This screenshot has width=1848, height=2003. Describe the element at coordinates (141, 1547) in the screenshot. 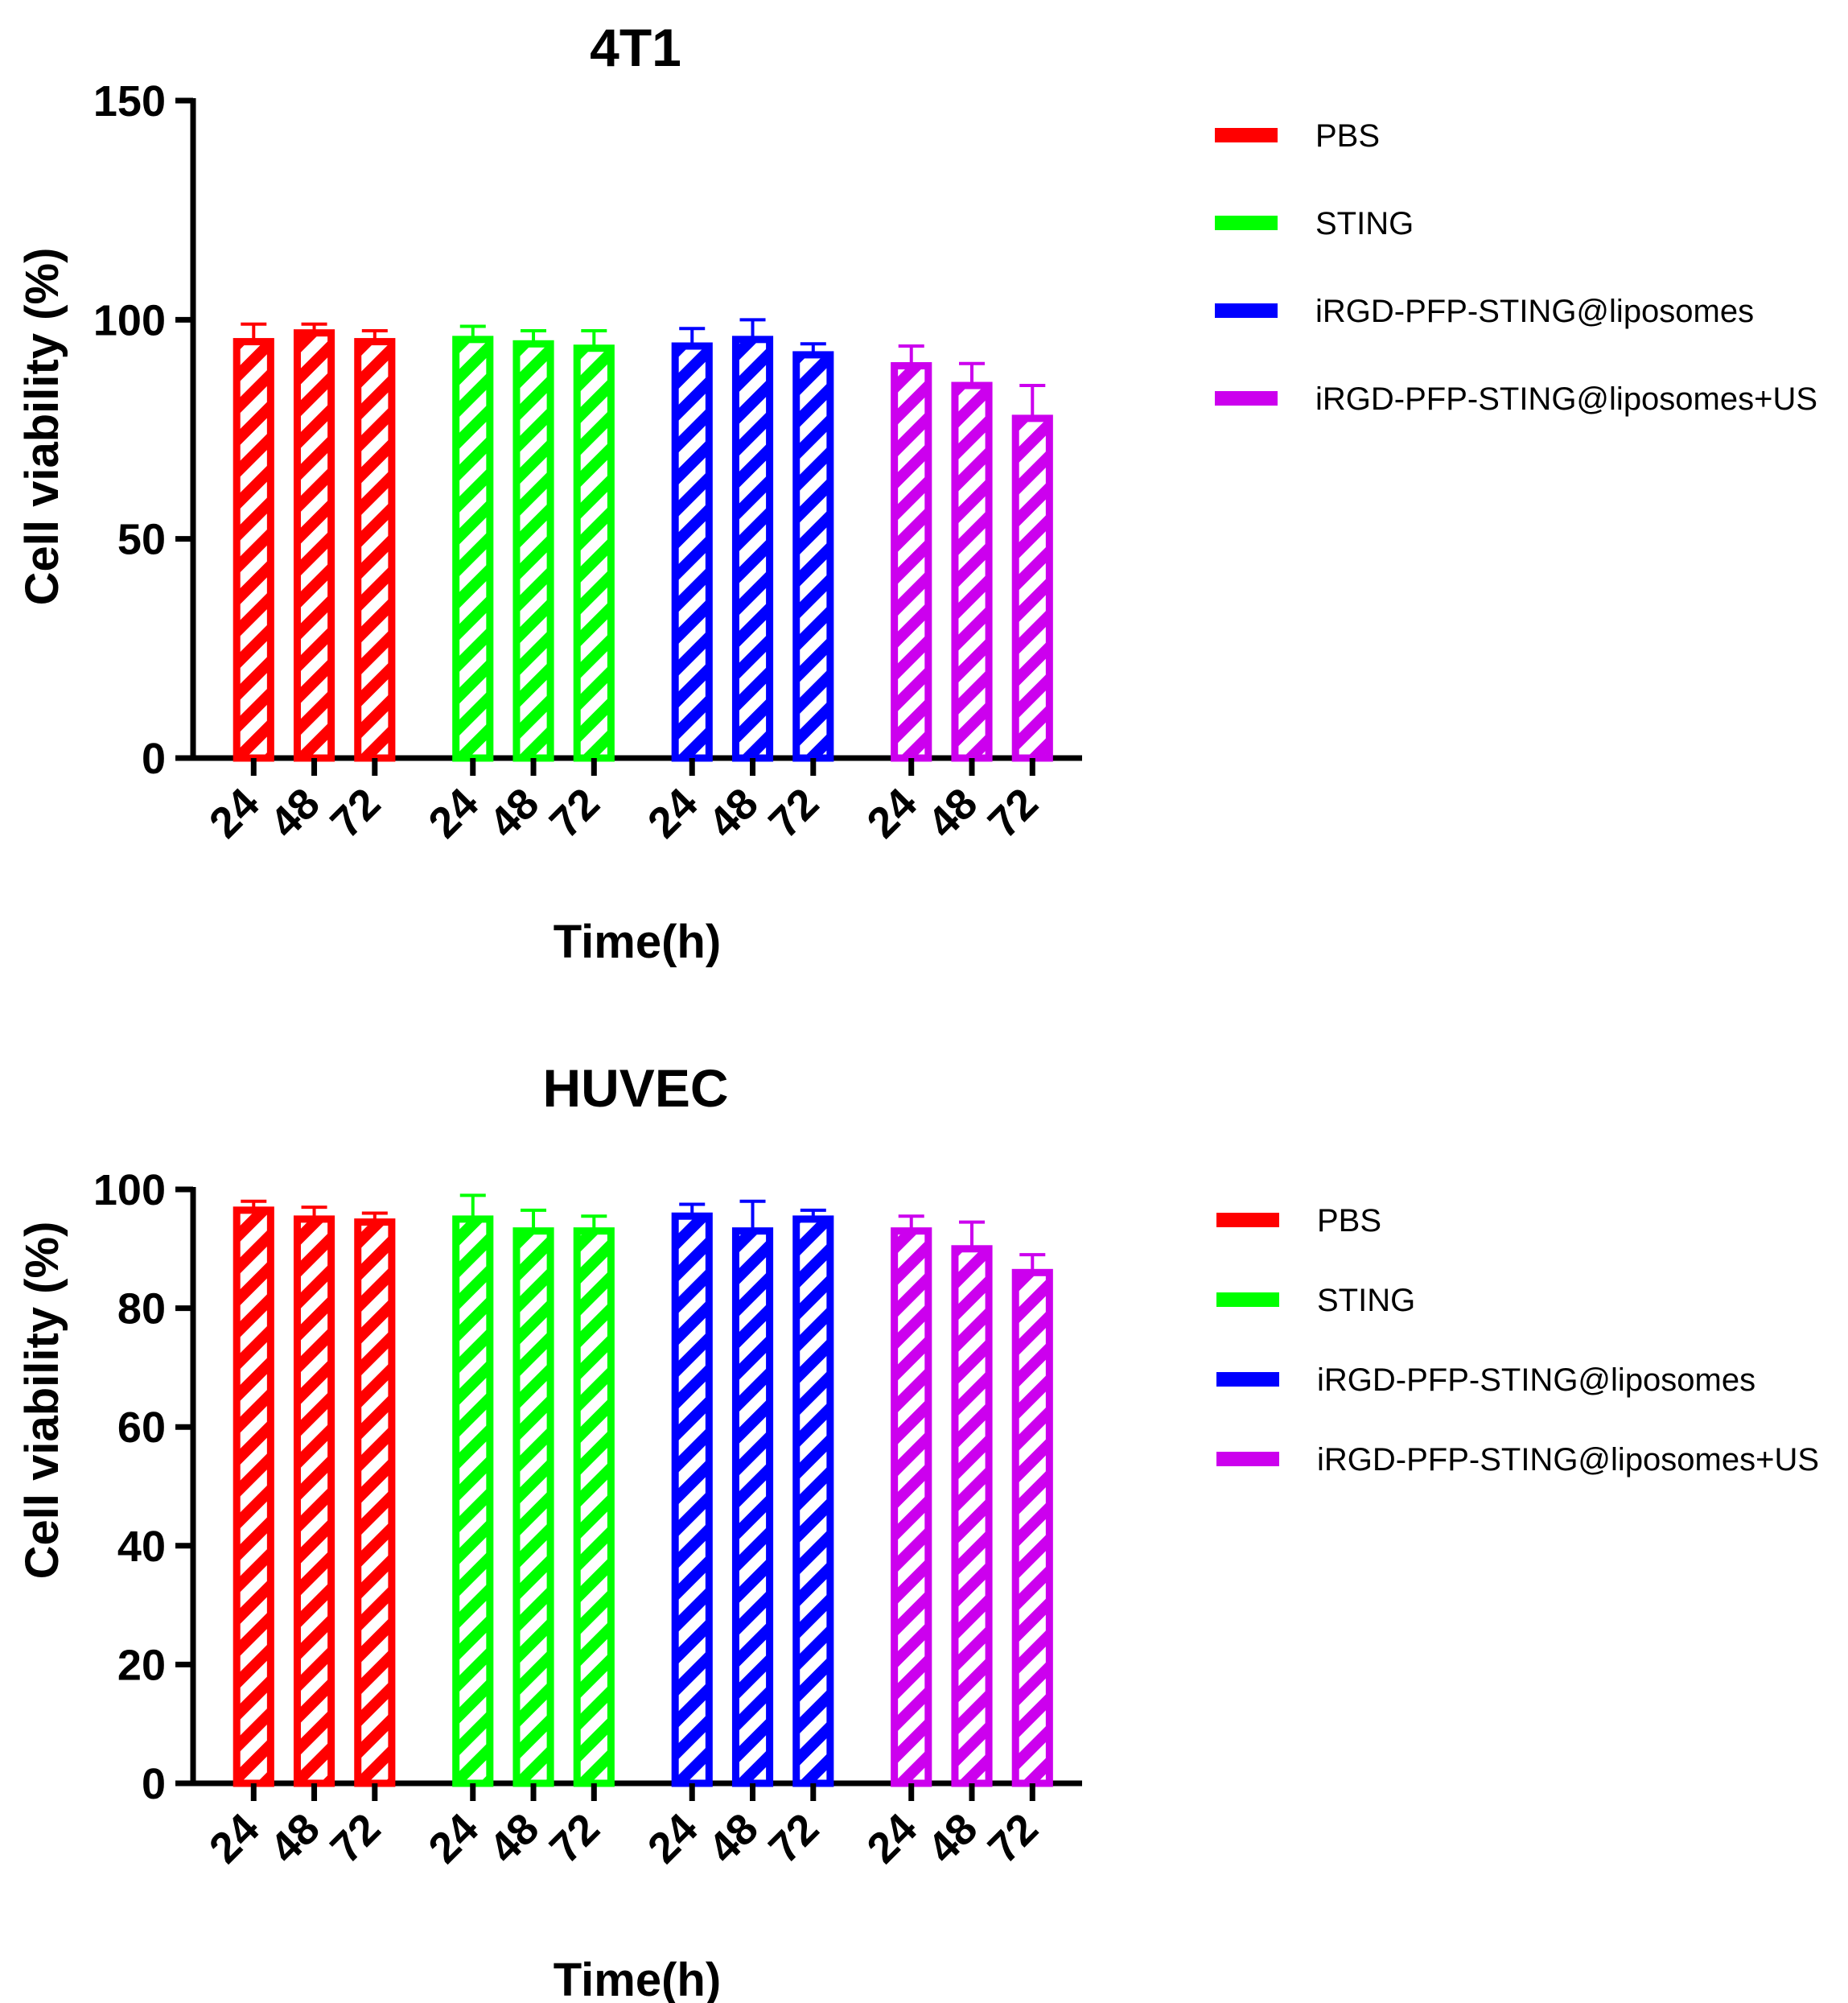

I see `y-tick-label: 40` at that location.